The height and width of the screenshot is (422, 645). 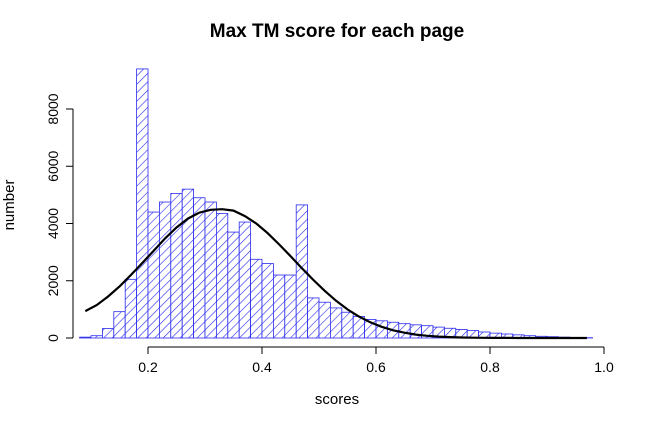 I want to click on y-tick-label: 0, so click(x=53, y=338).